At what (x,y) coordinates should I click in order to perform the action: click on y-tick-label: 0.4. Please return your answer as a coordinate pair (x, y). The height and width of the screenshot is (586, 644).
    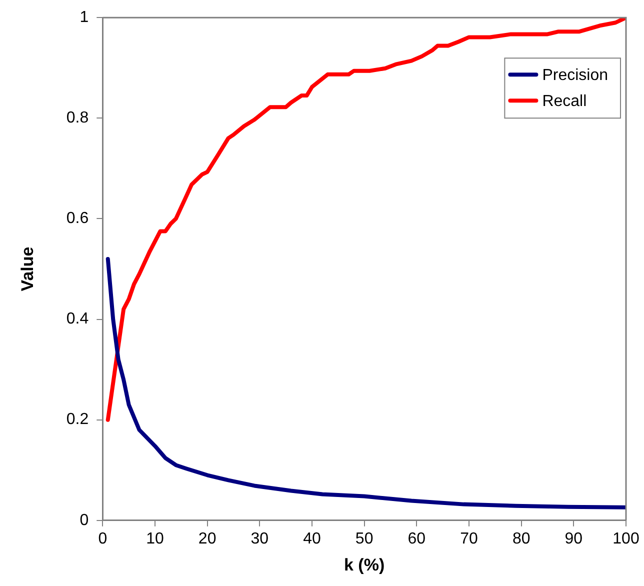
    Looking at the image, I should click on (77, 319).